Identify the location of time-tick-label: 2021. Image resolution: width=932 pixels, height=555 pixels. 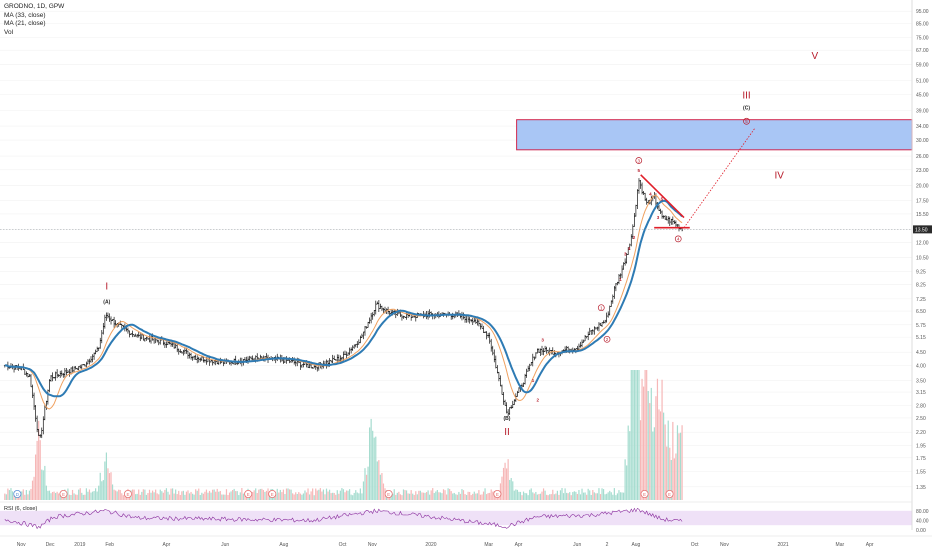
(783, 545).